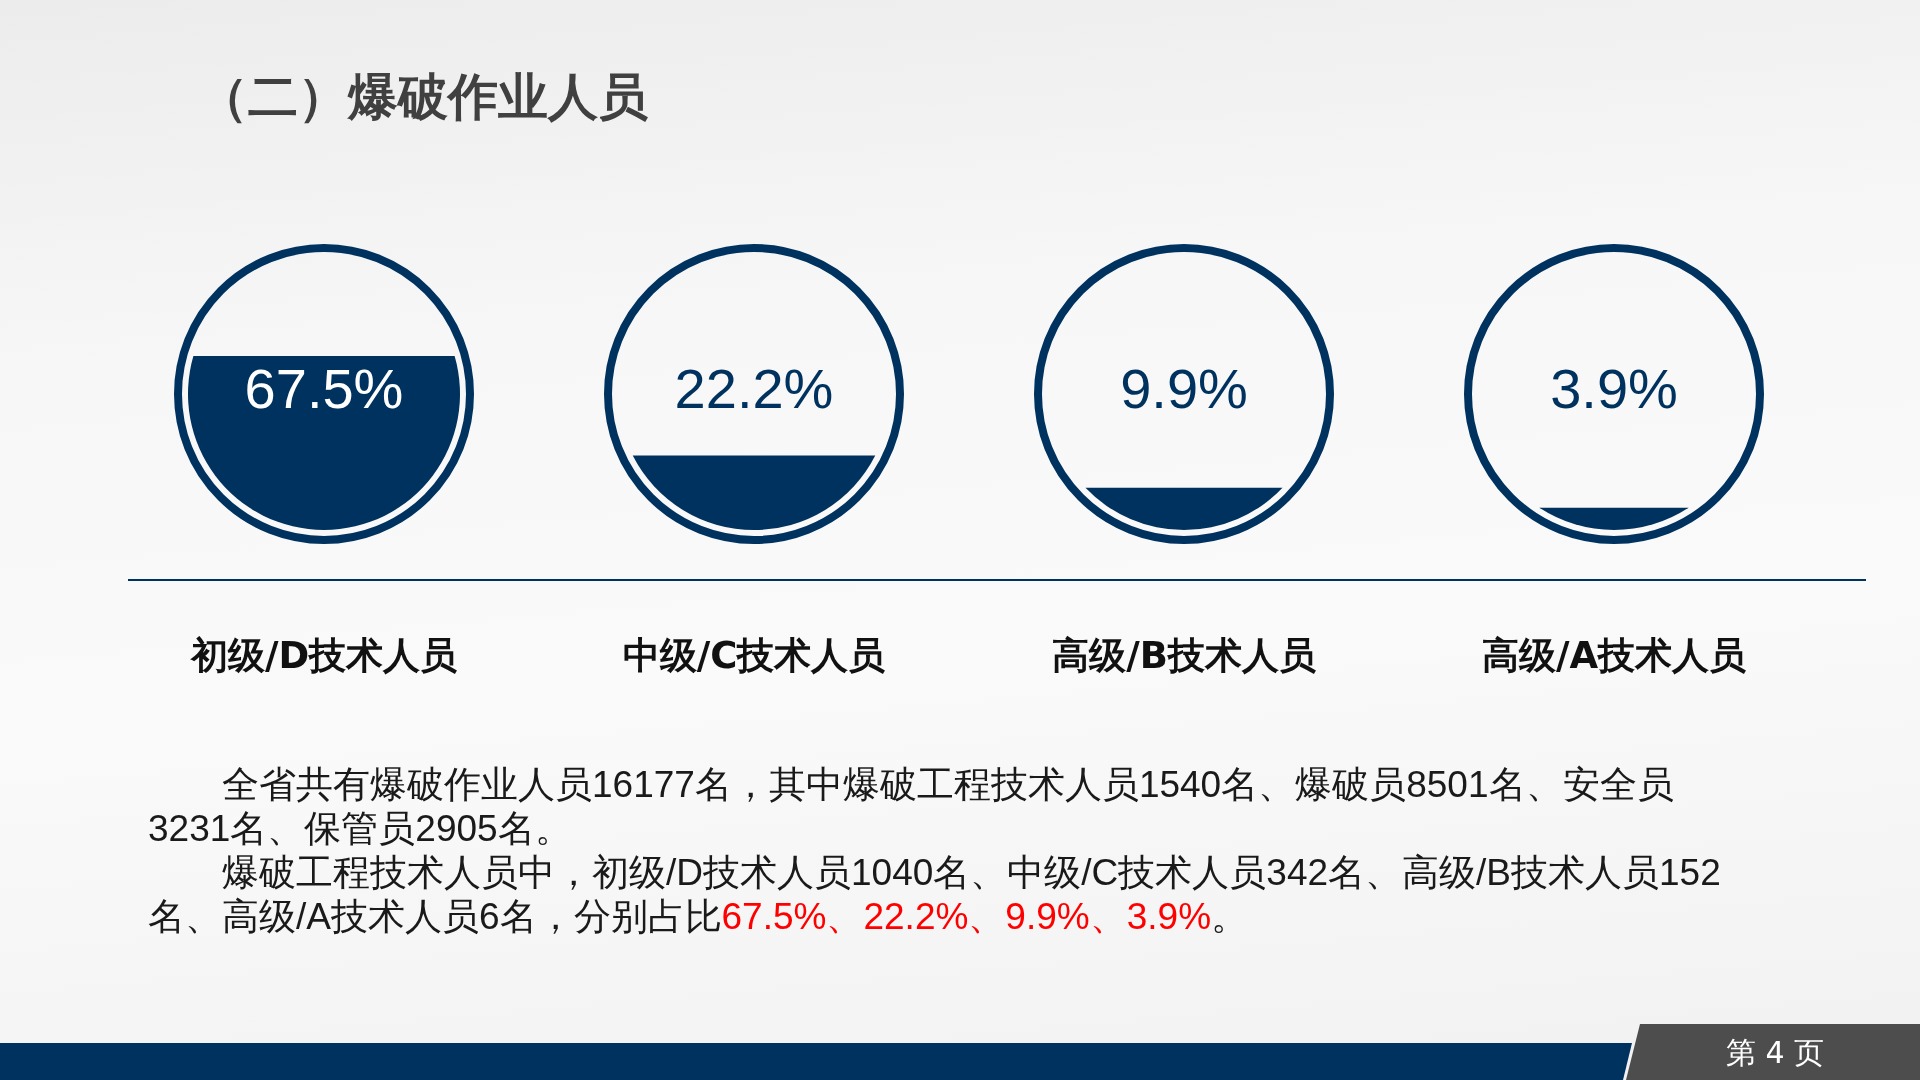 This screenshot has height=1080, width=1920. I want to click on text: 名、高级/A技术人员6名，分别占比, so click(435, 916).